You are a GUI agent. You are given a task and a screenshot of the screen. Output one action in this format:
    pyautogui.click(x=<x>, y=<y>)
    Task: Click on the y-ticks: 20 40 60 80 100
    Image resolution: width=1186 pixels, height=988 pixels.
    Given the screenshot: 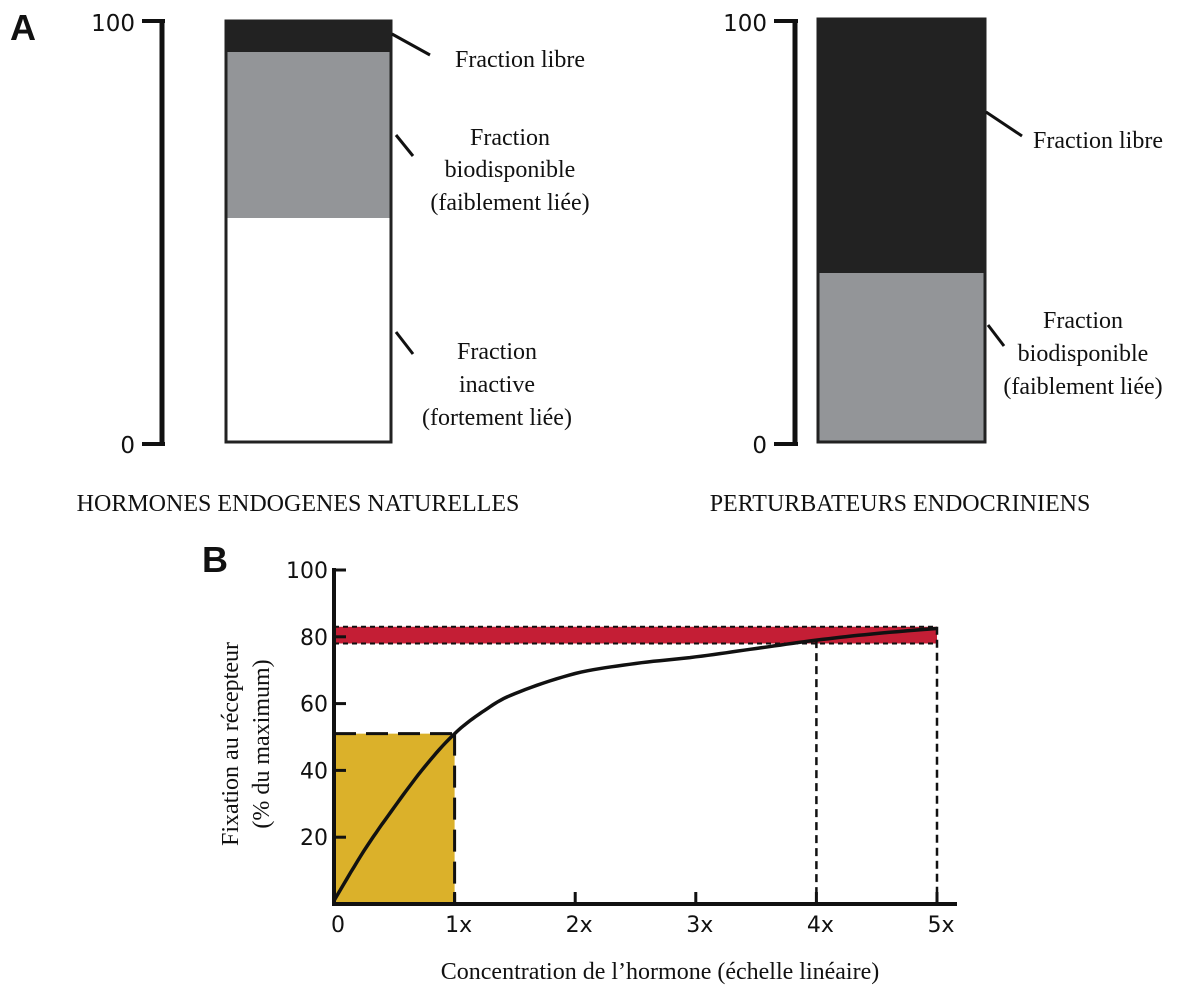 What is the action you would take?
    pyautogui.click(x=316, y=705)
    